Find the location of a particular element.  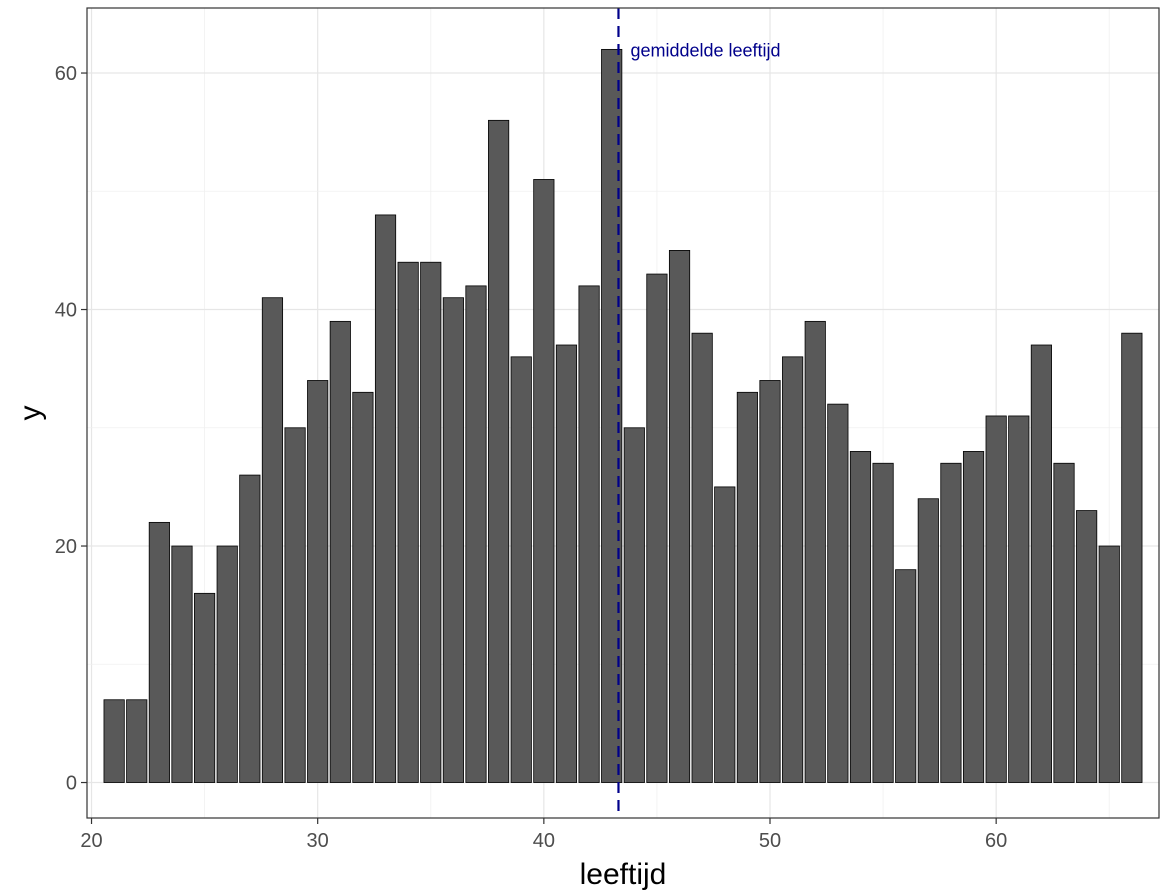

annotation-layer: gemiddelde leeftijd is located at coordinates (699, 413).